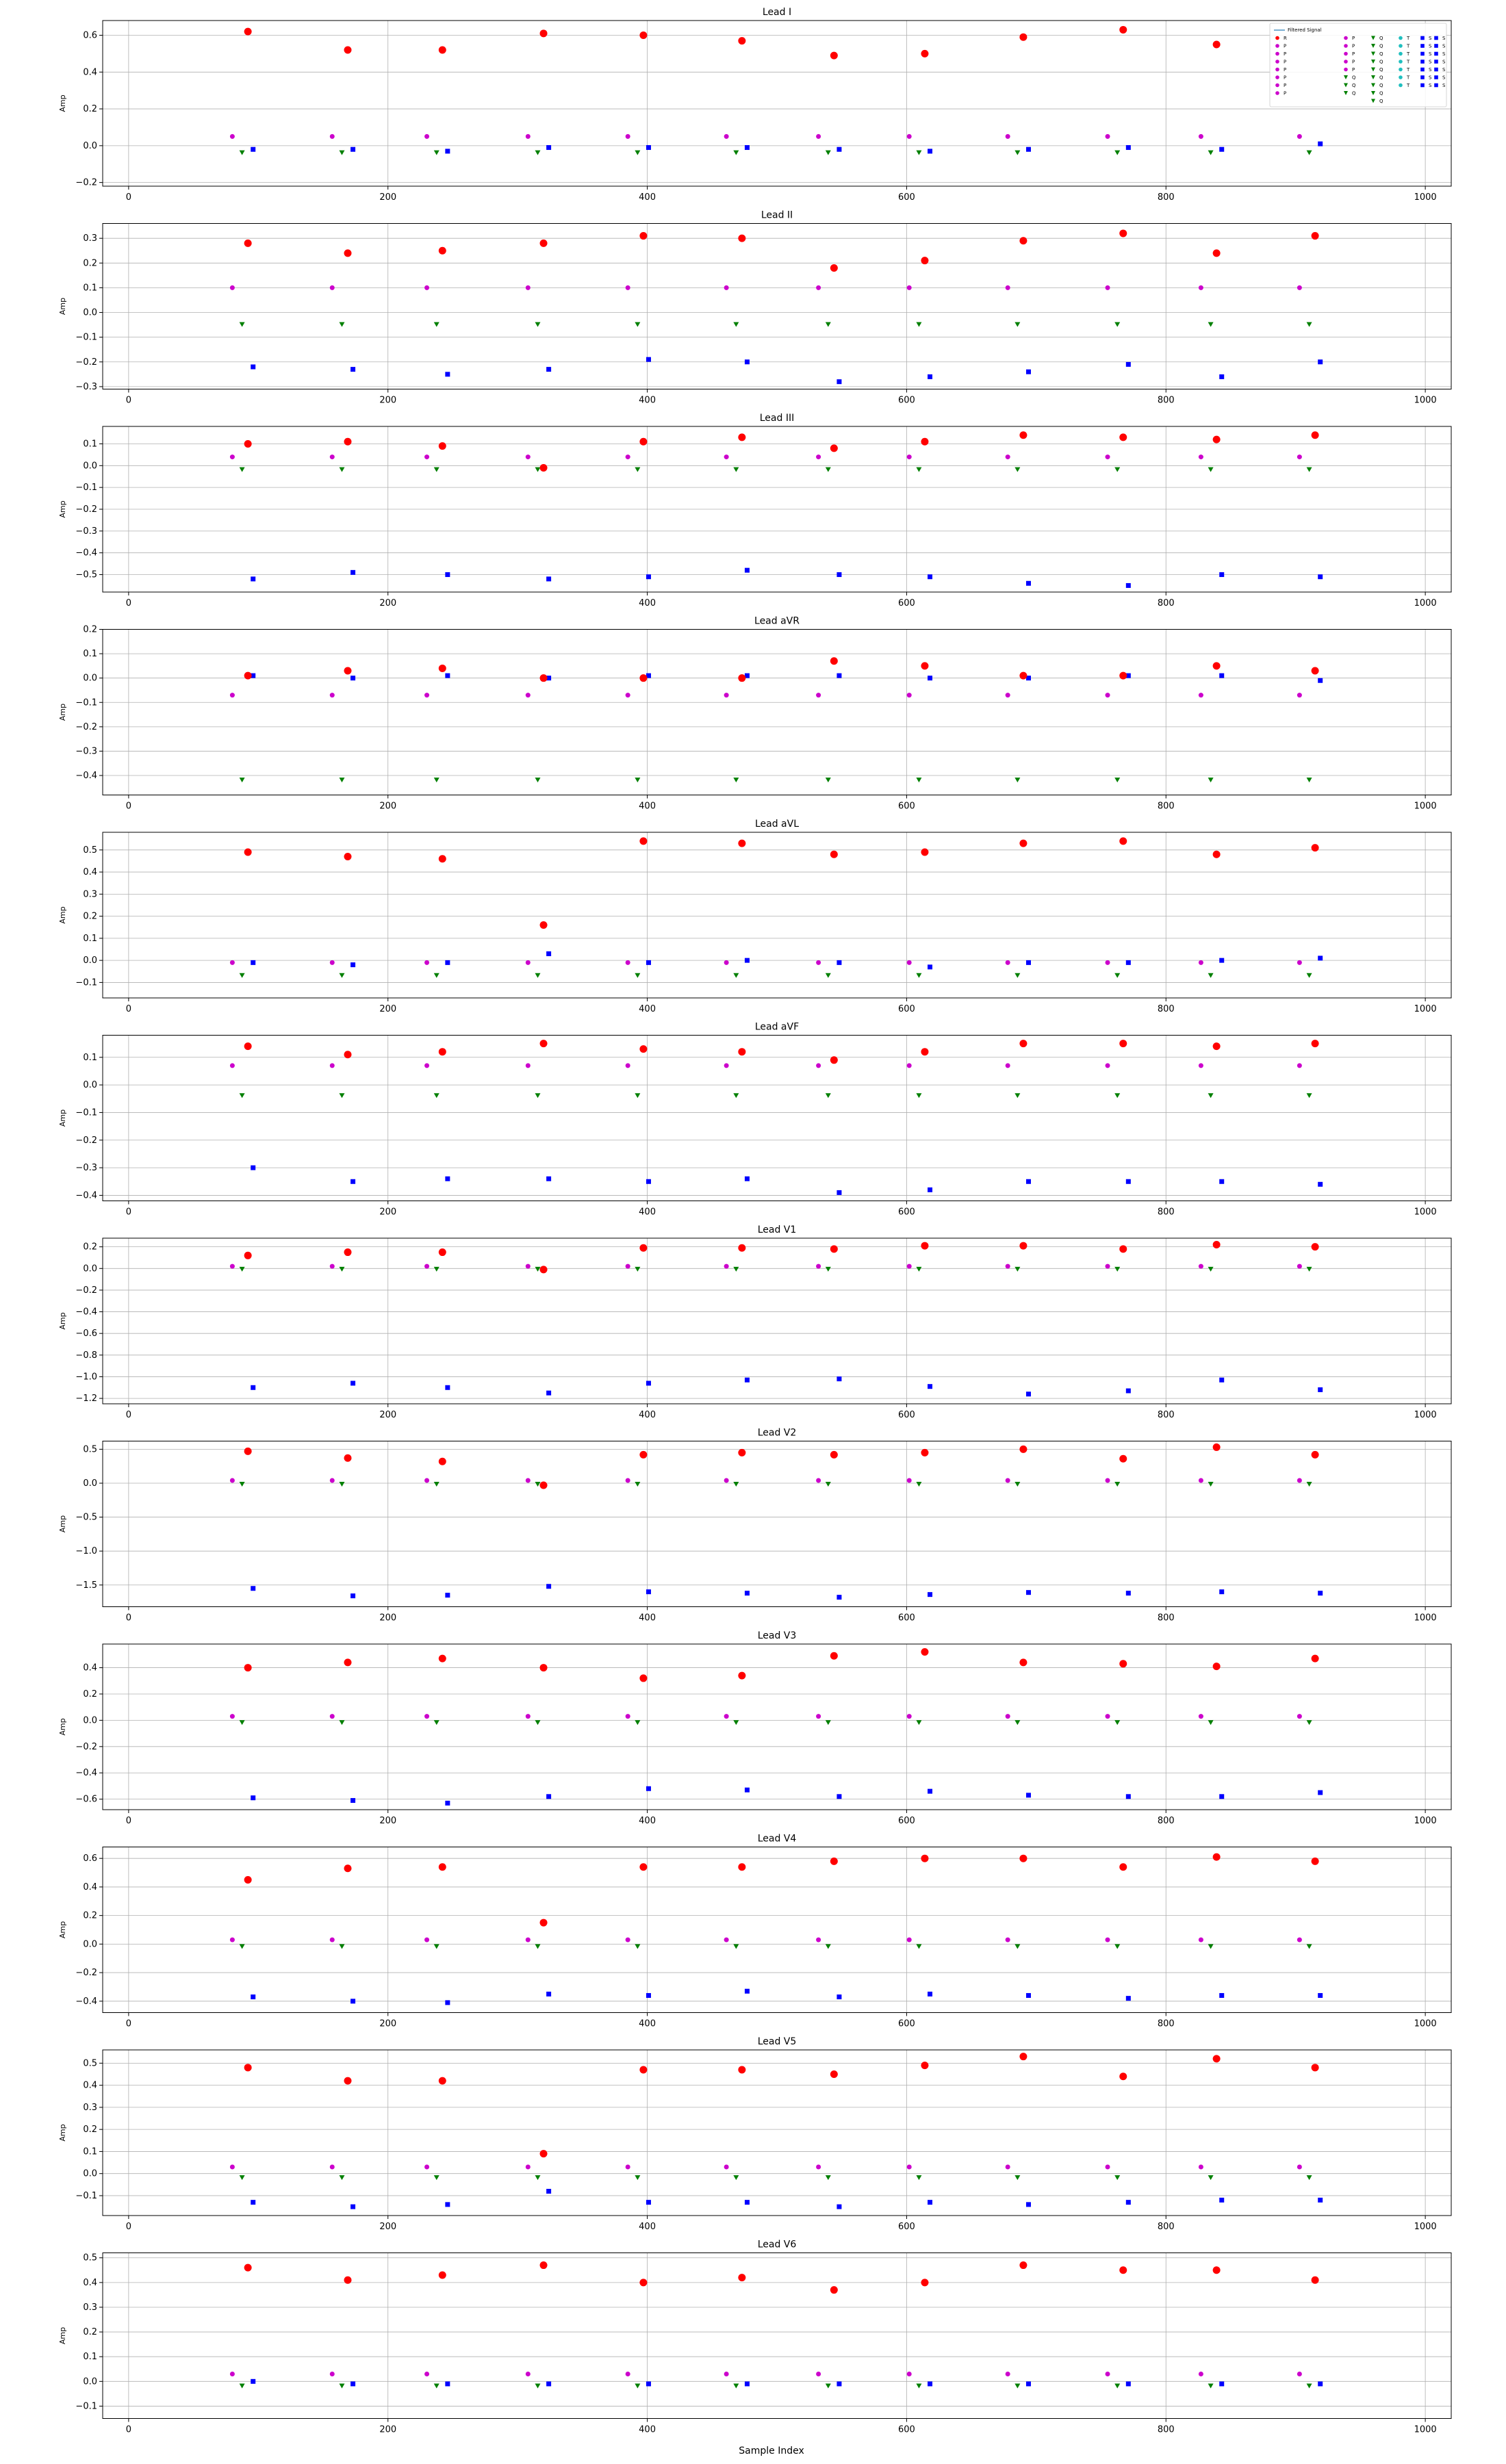  What do you see at coordinates (387, 1415) in the screenshot?
I see `x-tick-label: 200` at bounding box center [387, 1415].